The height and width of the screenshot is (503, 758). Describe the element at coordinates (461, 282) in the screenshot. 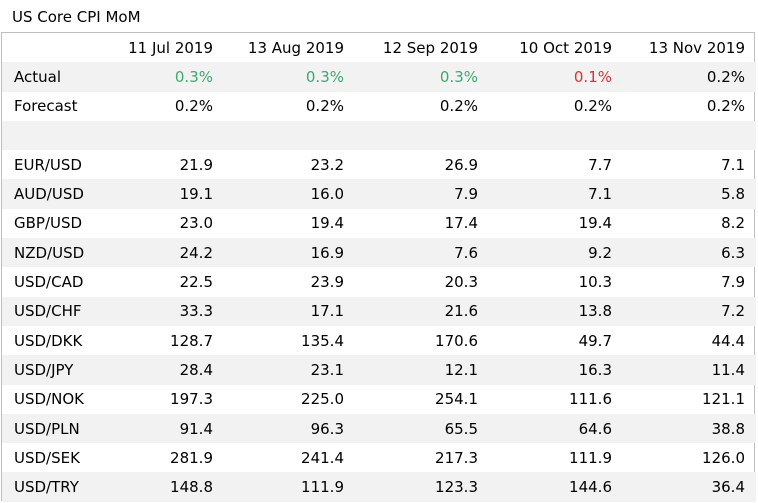

I see `value-cell: 20.3` at that location.